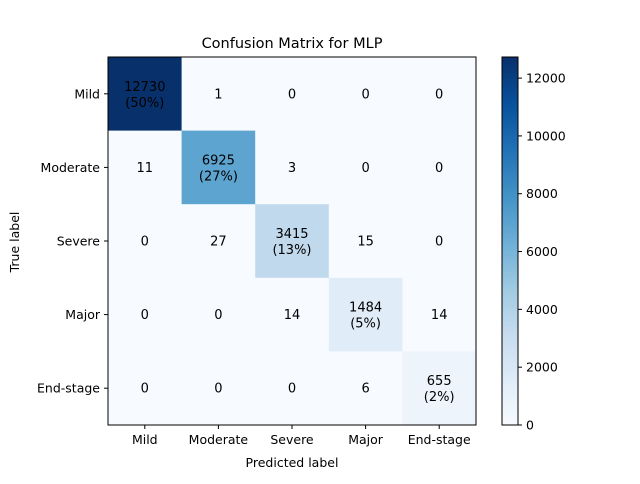 This screenshot has height=484, width=640. Describe the element at coordinates (439, 439) in the screenshot. I see `x-tick-label: End-stage` at that location.